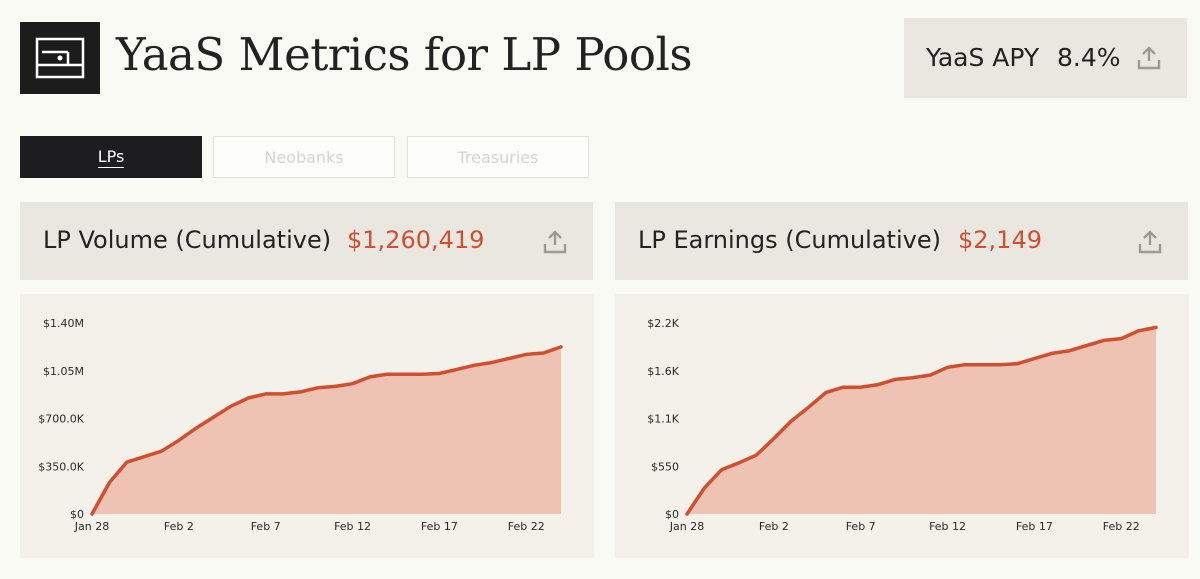 Image resolution: width=1200 pixels, height=579 pixels. I want to click on earnings-line, so click(921, 420).